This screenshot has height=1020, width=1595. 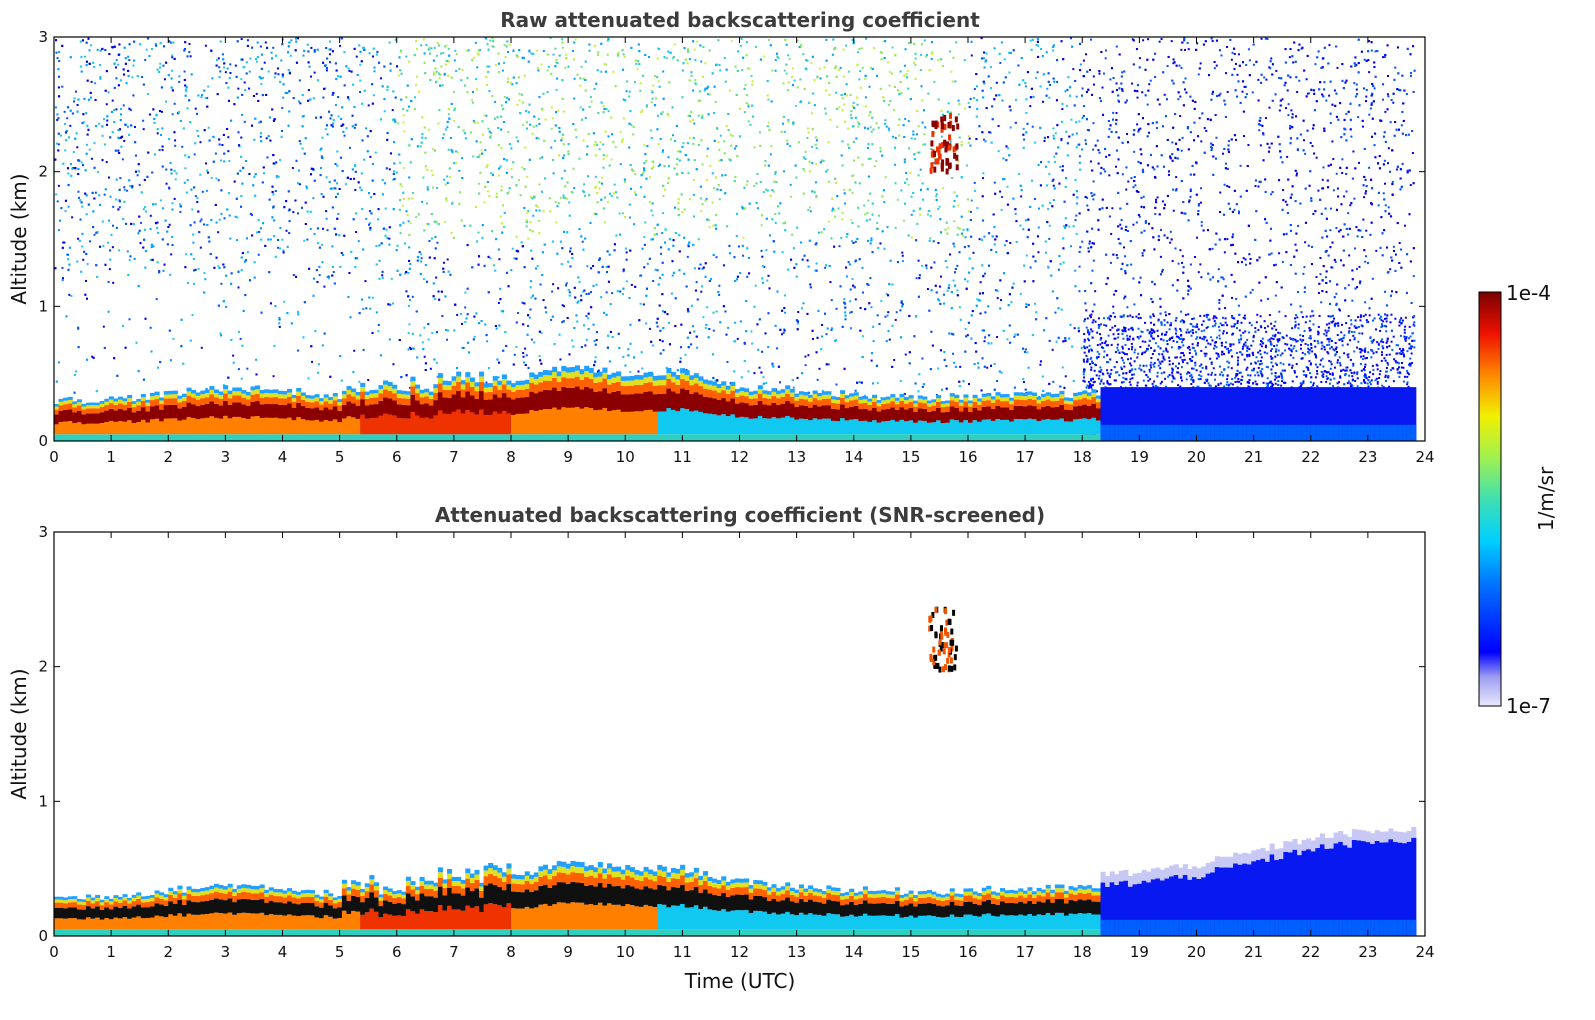 What do you see at coordinates (1528, 293) in the screenshot?
I see `colorbar-max-label: 1e-4` at bounding box center [1528, 293].